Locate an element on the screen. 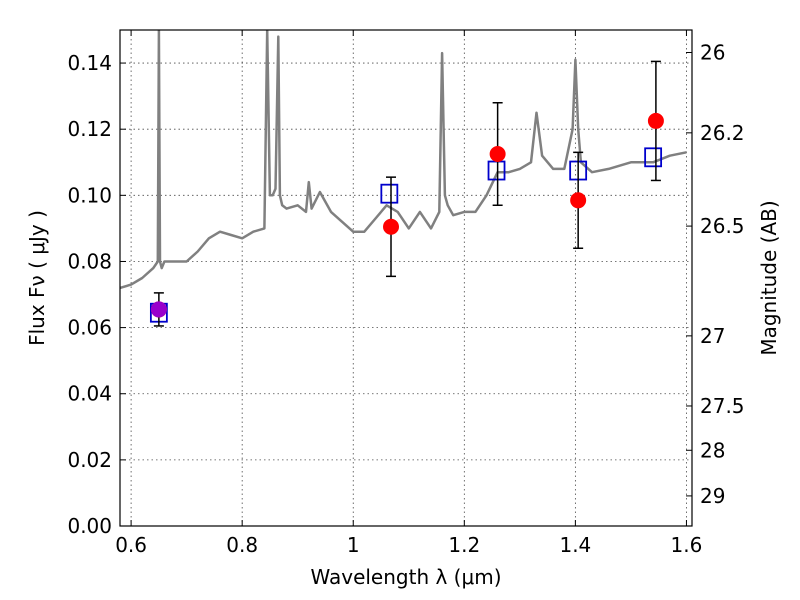  right-tick-label: 28 is located at coordinates (712, 450).